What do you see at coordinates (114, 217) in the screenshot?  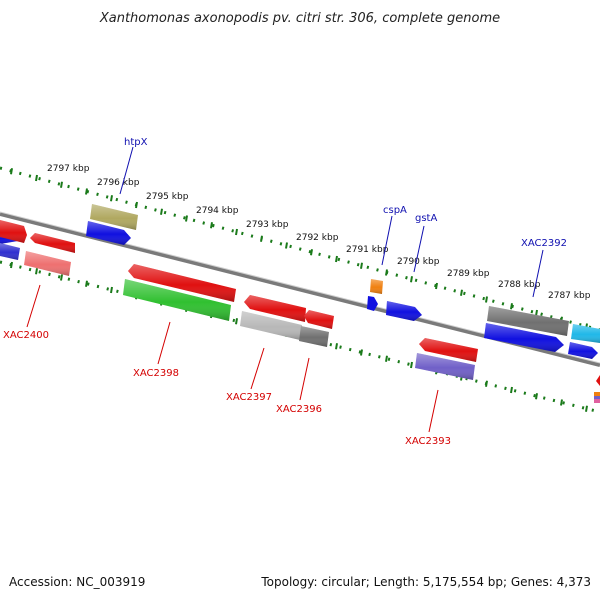 I see `gene-block-htpx` at bounding box center [114, 217].